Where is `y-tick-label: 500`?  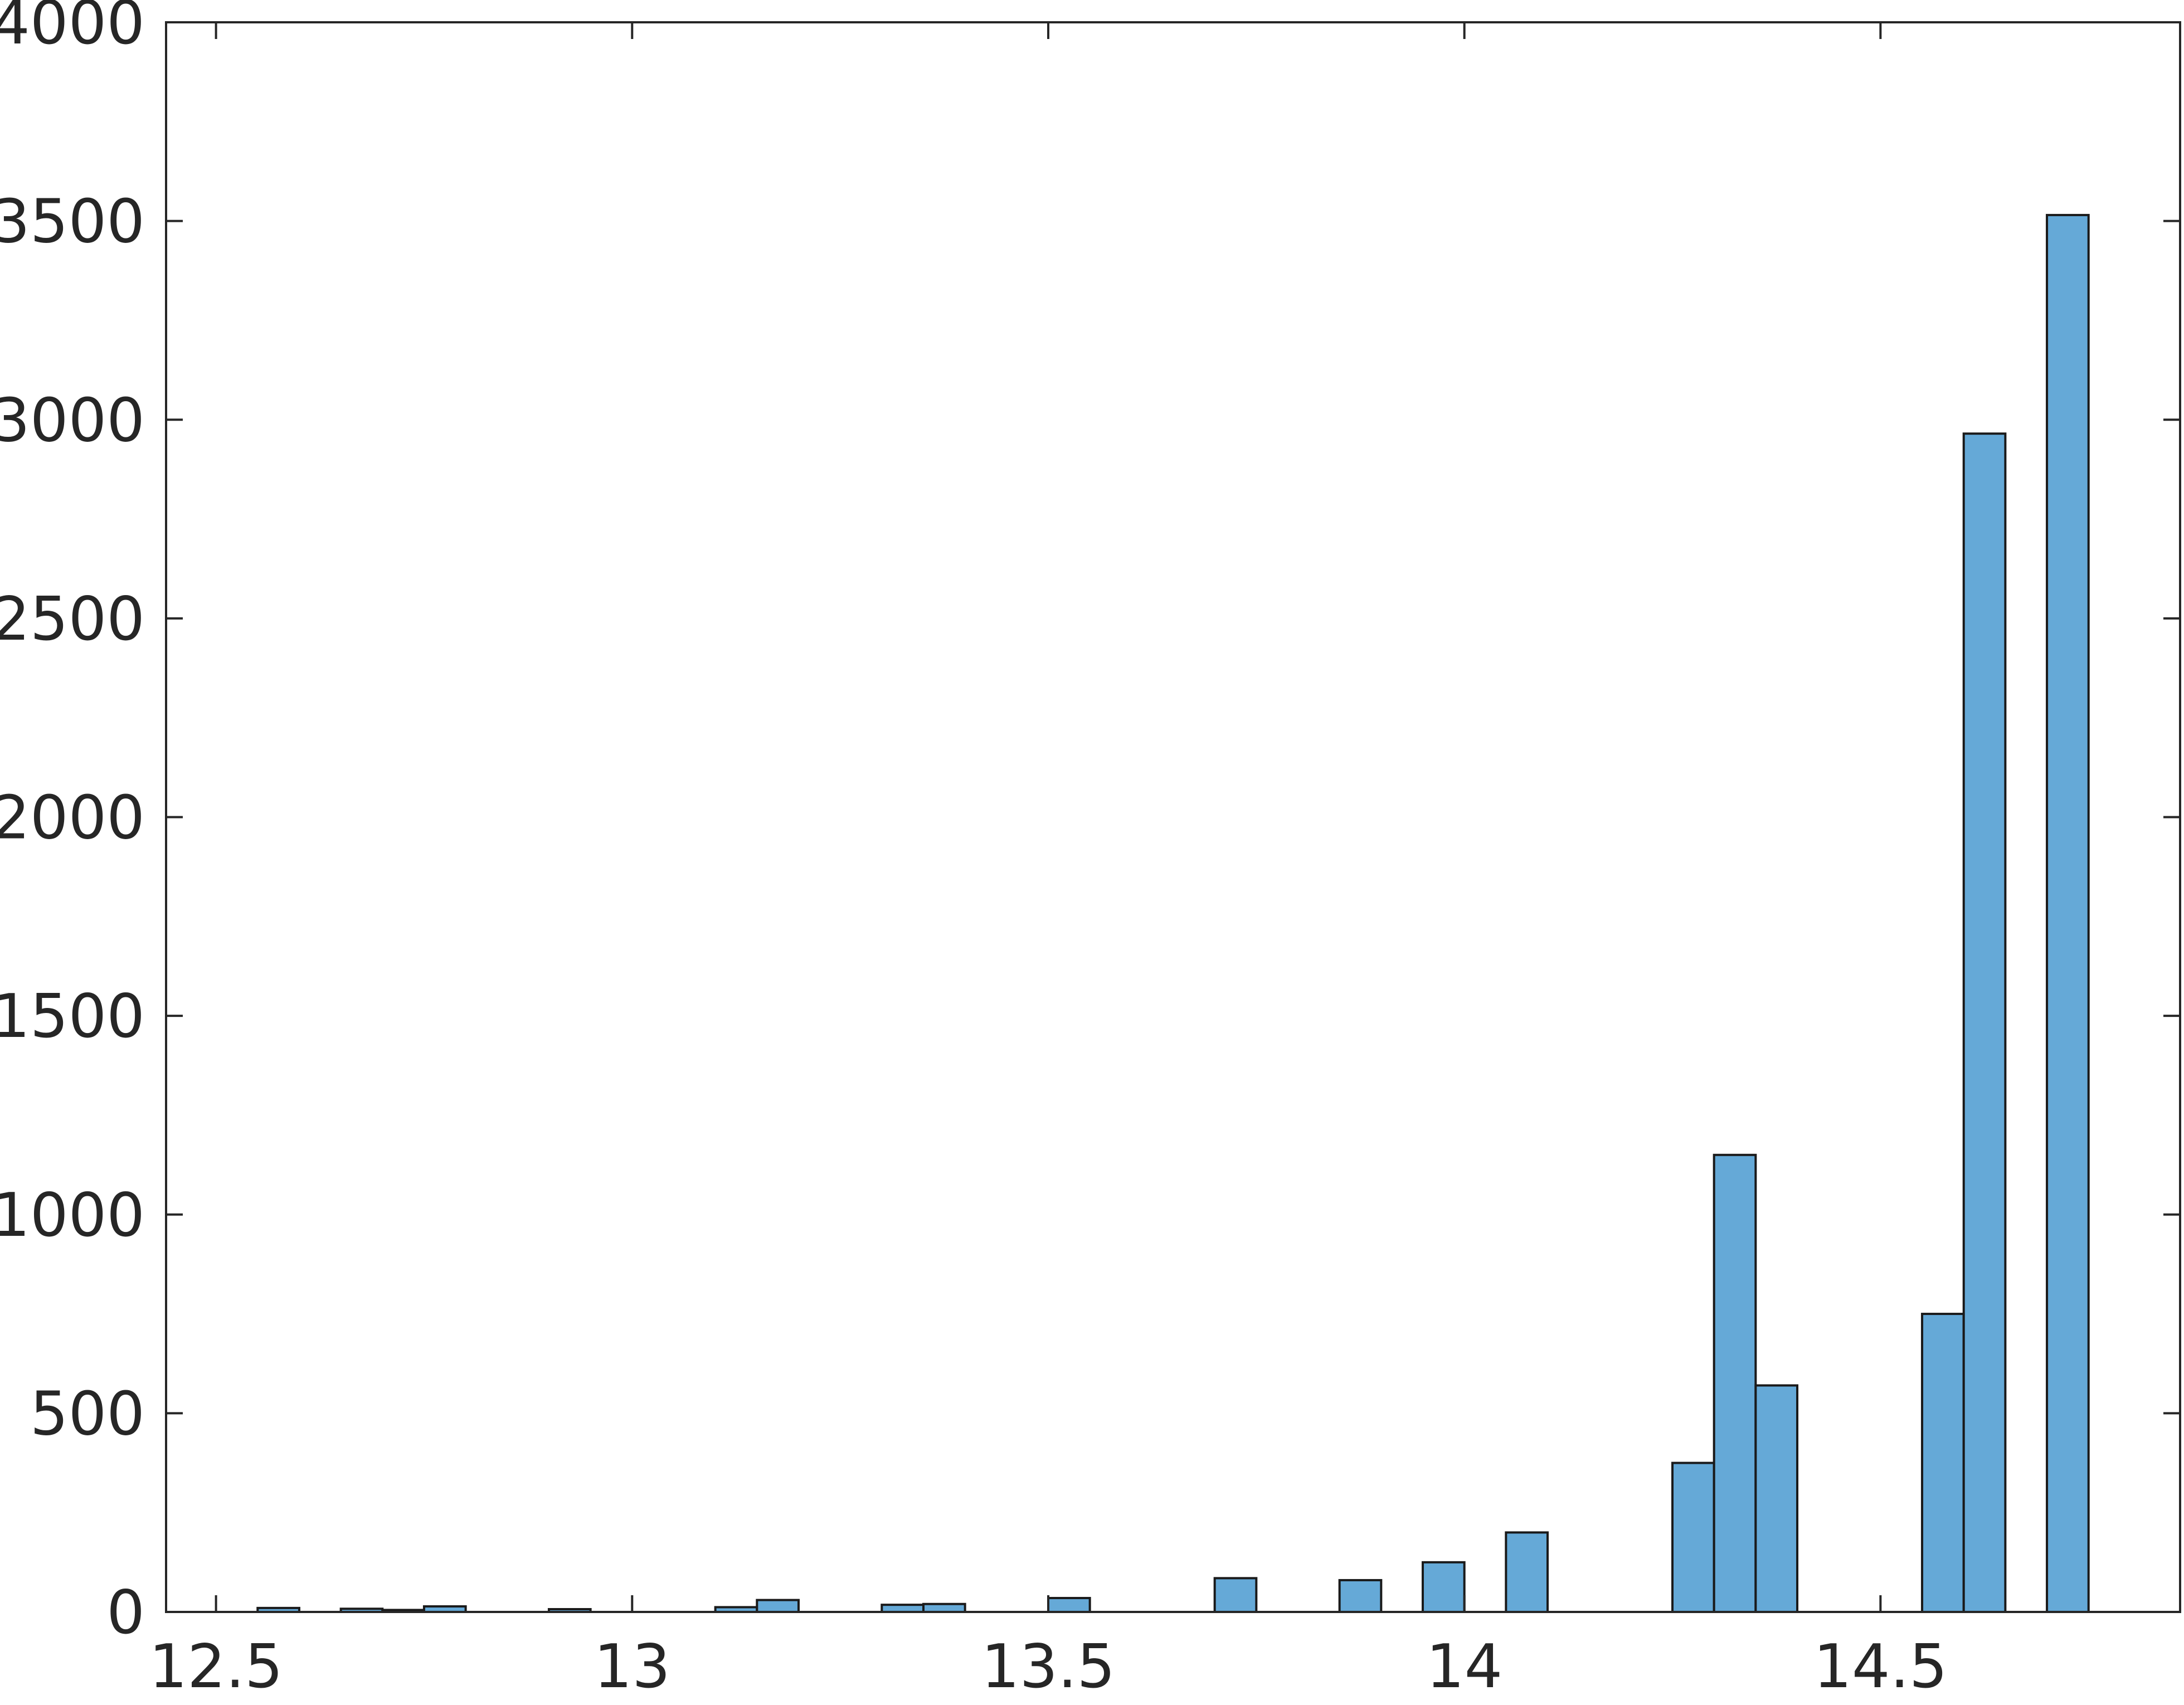
y-tick-label: 500 is located at coordinates (88, 1414).